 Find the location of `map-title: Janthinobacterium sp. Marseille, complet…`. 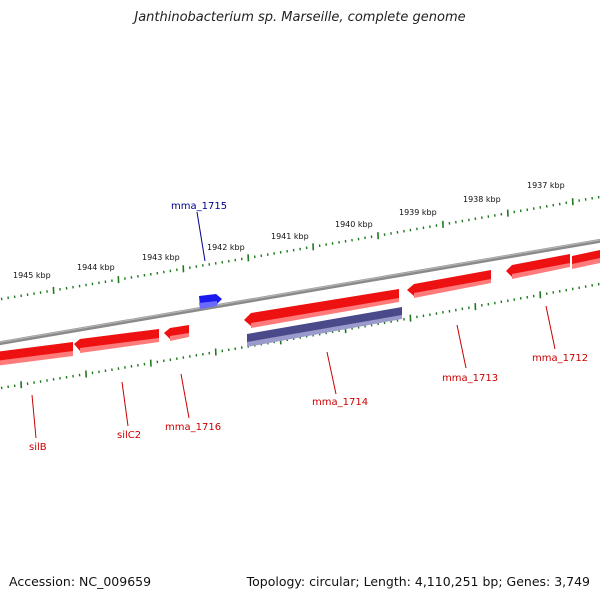

map-title: Janthinobacterium sp. Marseille, complet… is located at coordinates (300, 17).